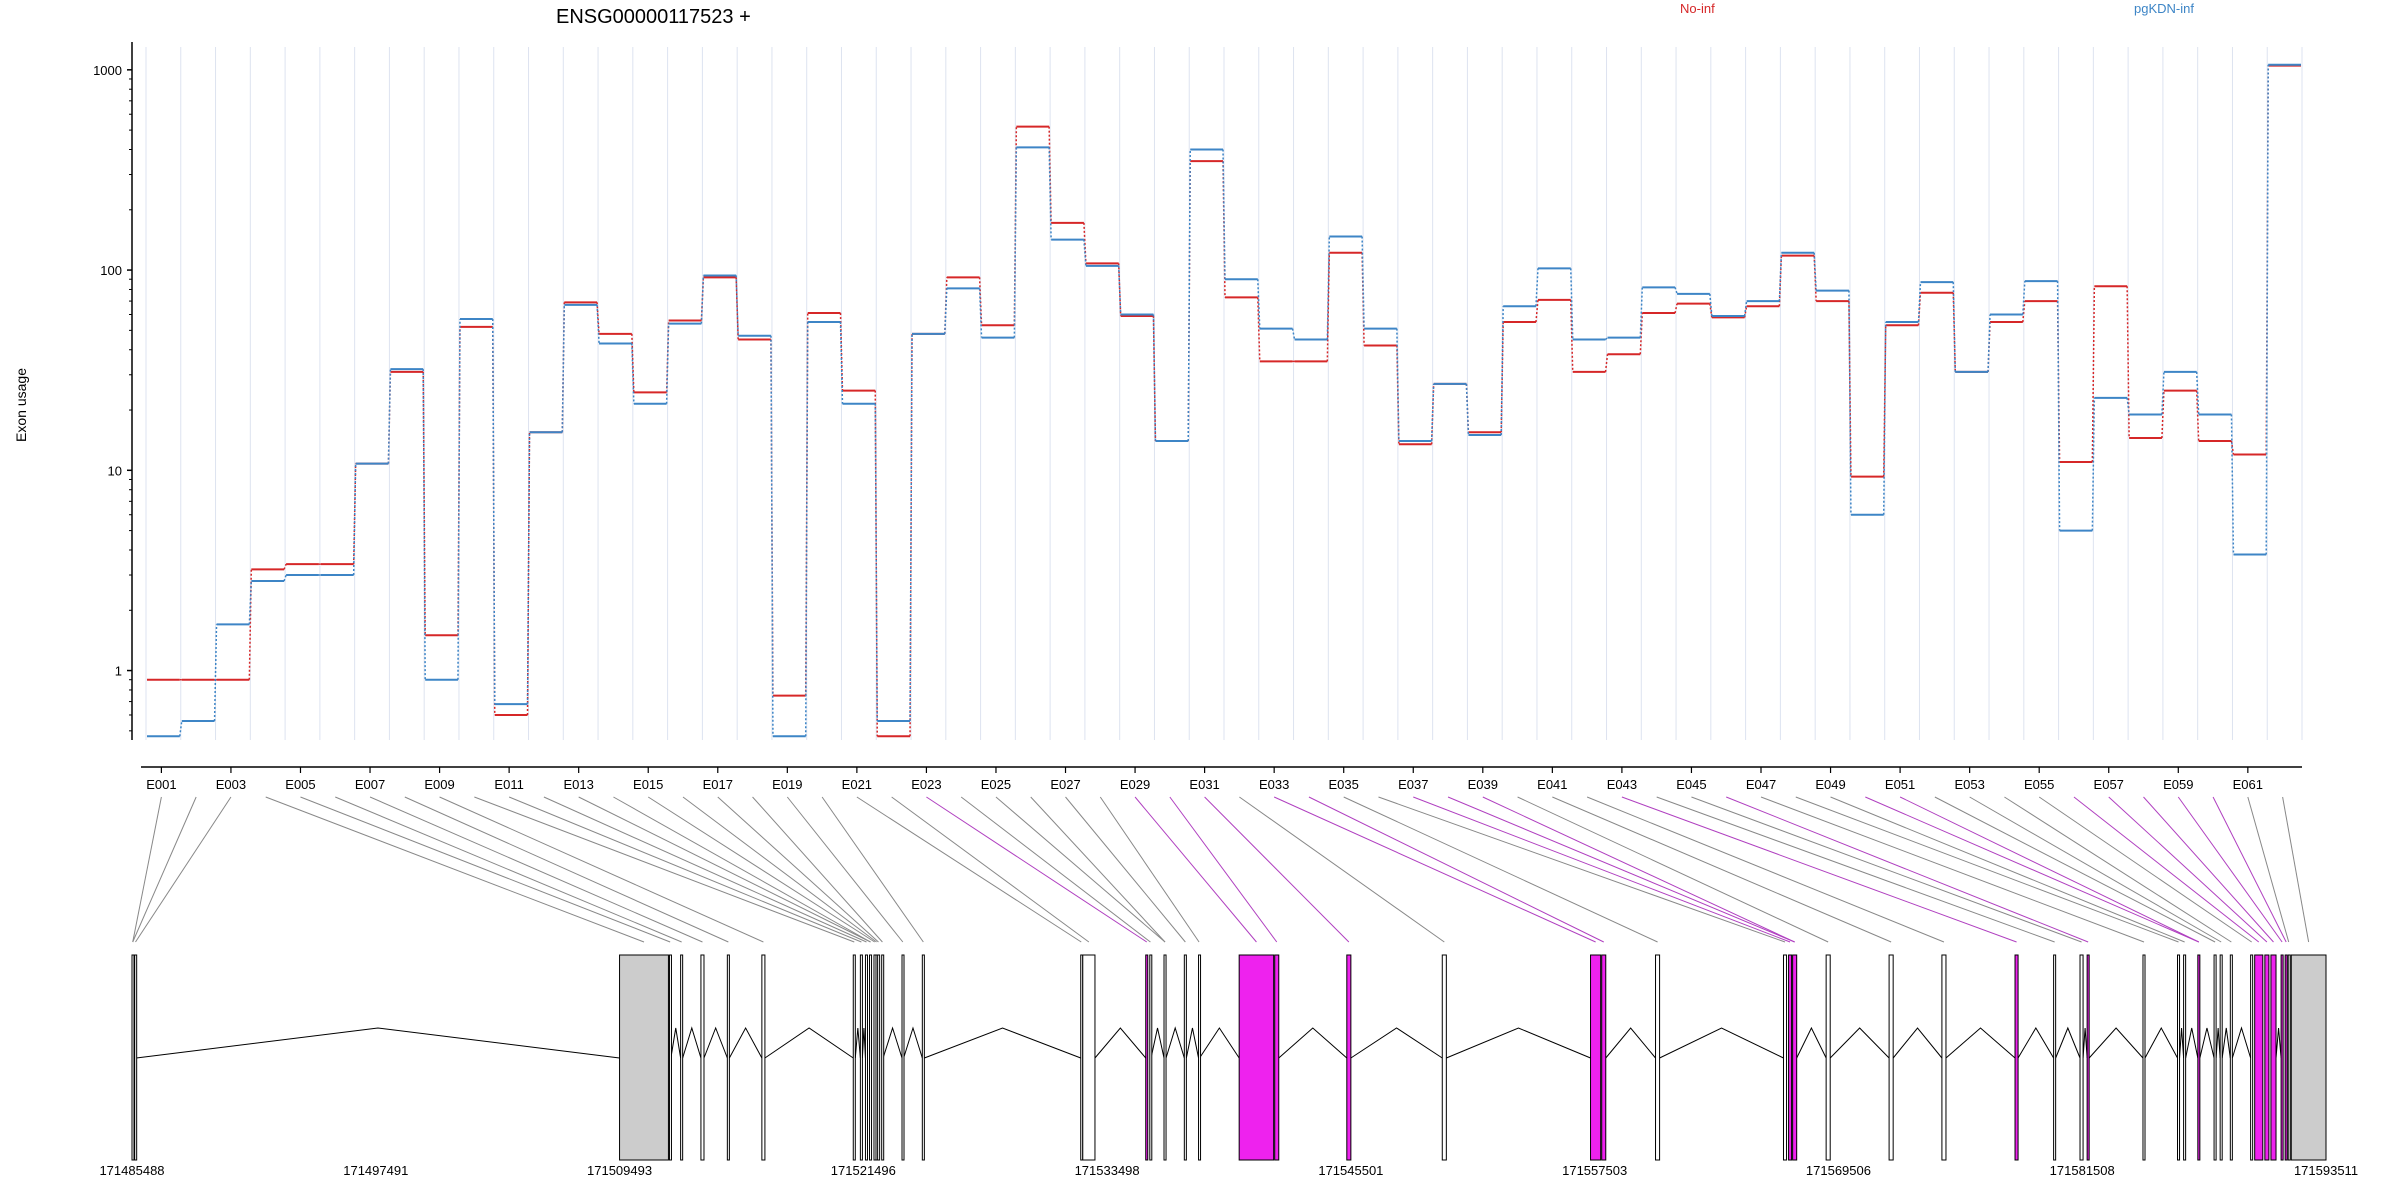 Image resolution: width=2400 pixels, height=1200 pixels. I want to click on x-tick-label: E017, so click(718, 784).